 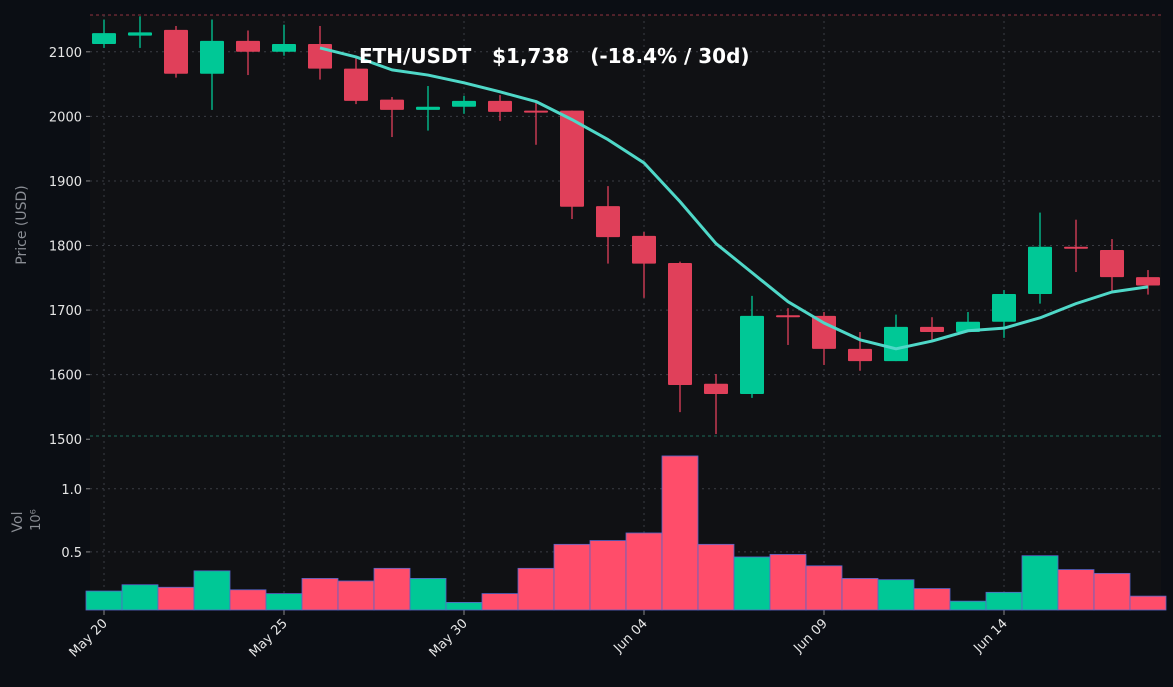 I want to click on y-tick-label: 1800, so click(x=65, y=247).